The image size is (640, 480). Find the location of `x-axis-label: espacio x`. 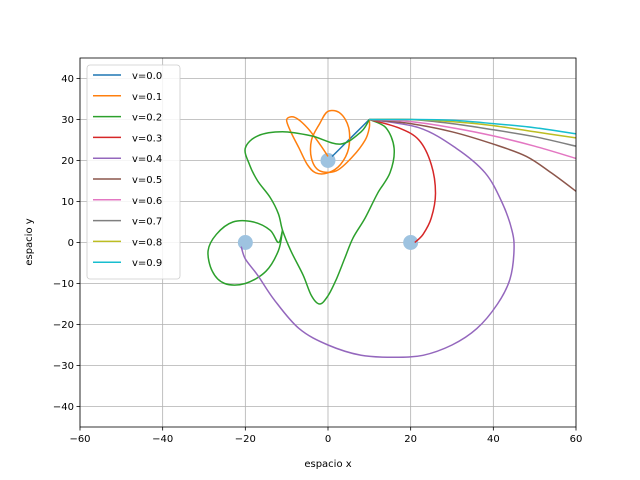

x-axis-label: espacio x is located at coordinates (327, 464).